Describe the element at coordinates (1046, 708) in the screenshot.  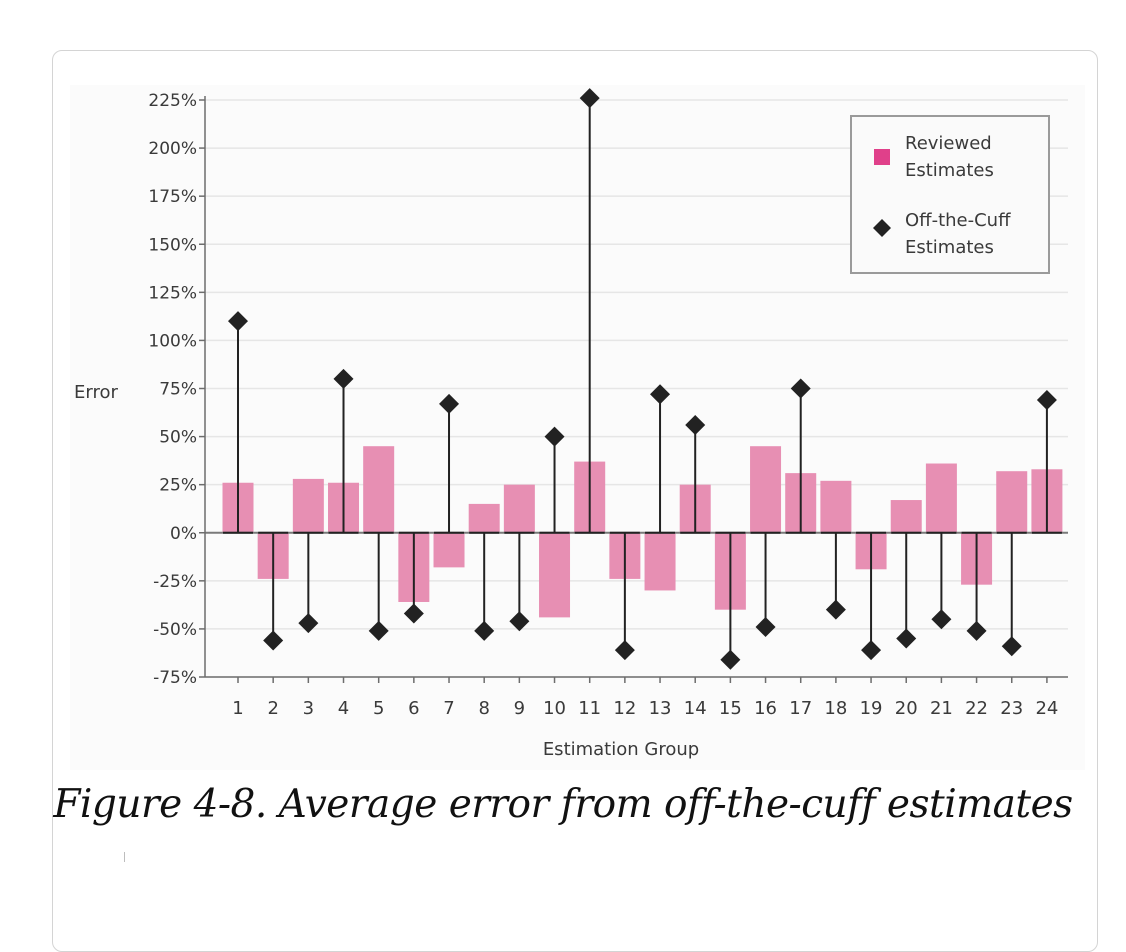
I see `x-tick-label: 24` at that location.